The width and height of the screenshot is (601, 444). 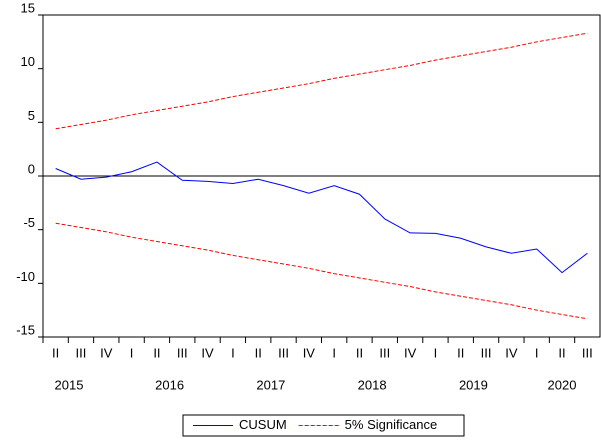 What do you see at coordinates (270, 384) in the screenshot?
I see `year-label: 2017` at bounding box center [270, 384].